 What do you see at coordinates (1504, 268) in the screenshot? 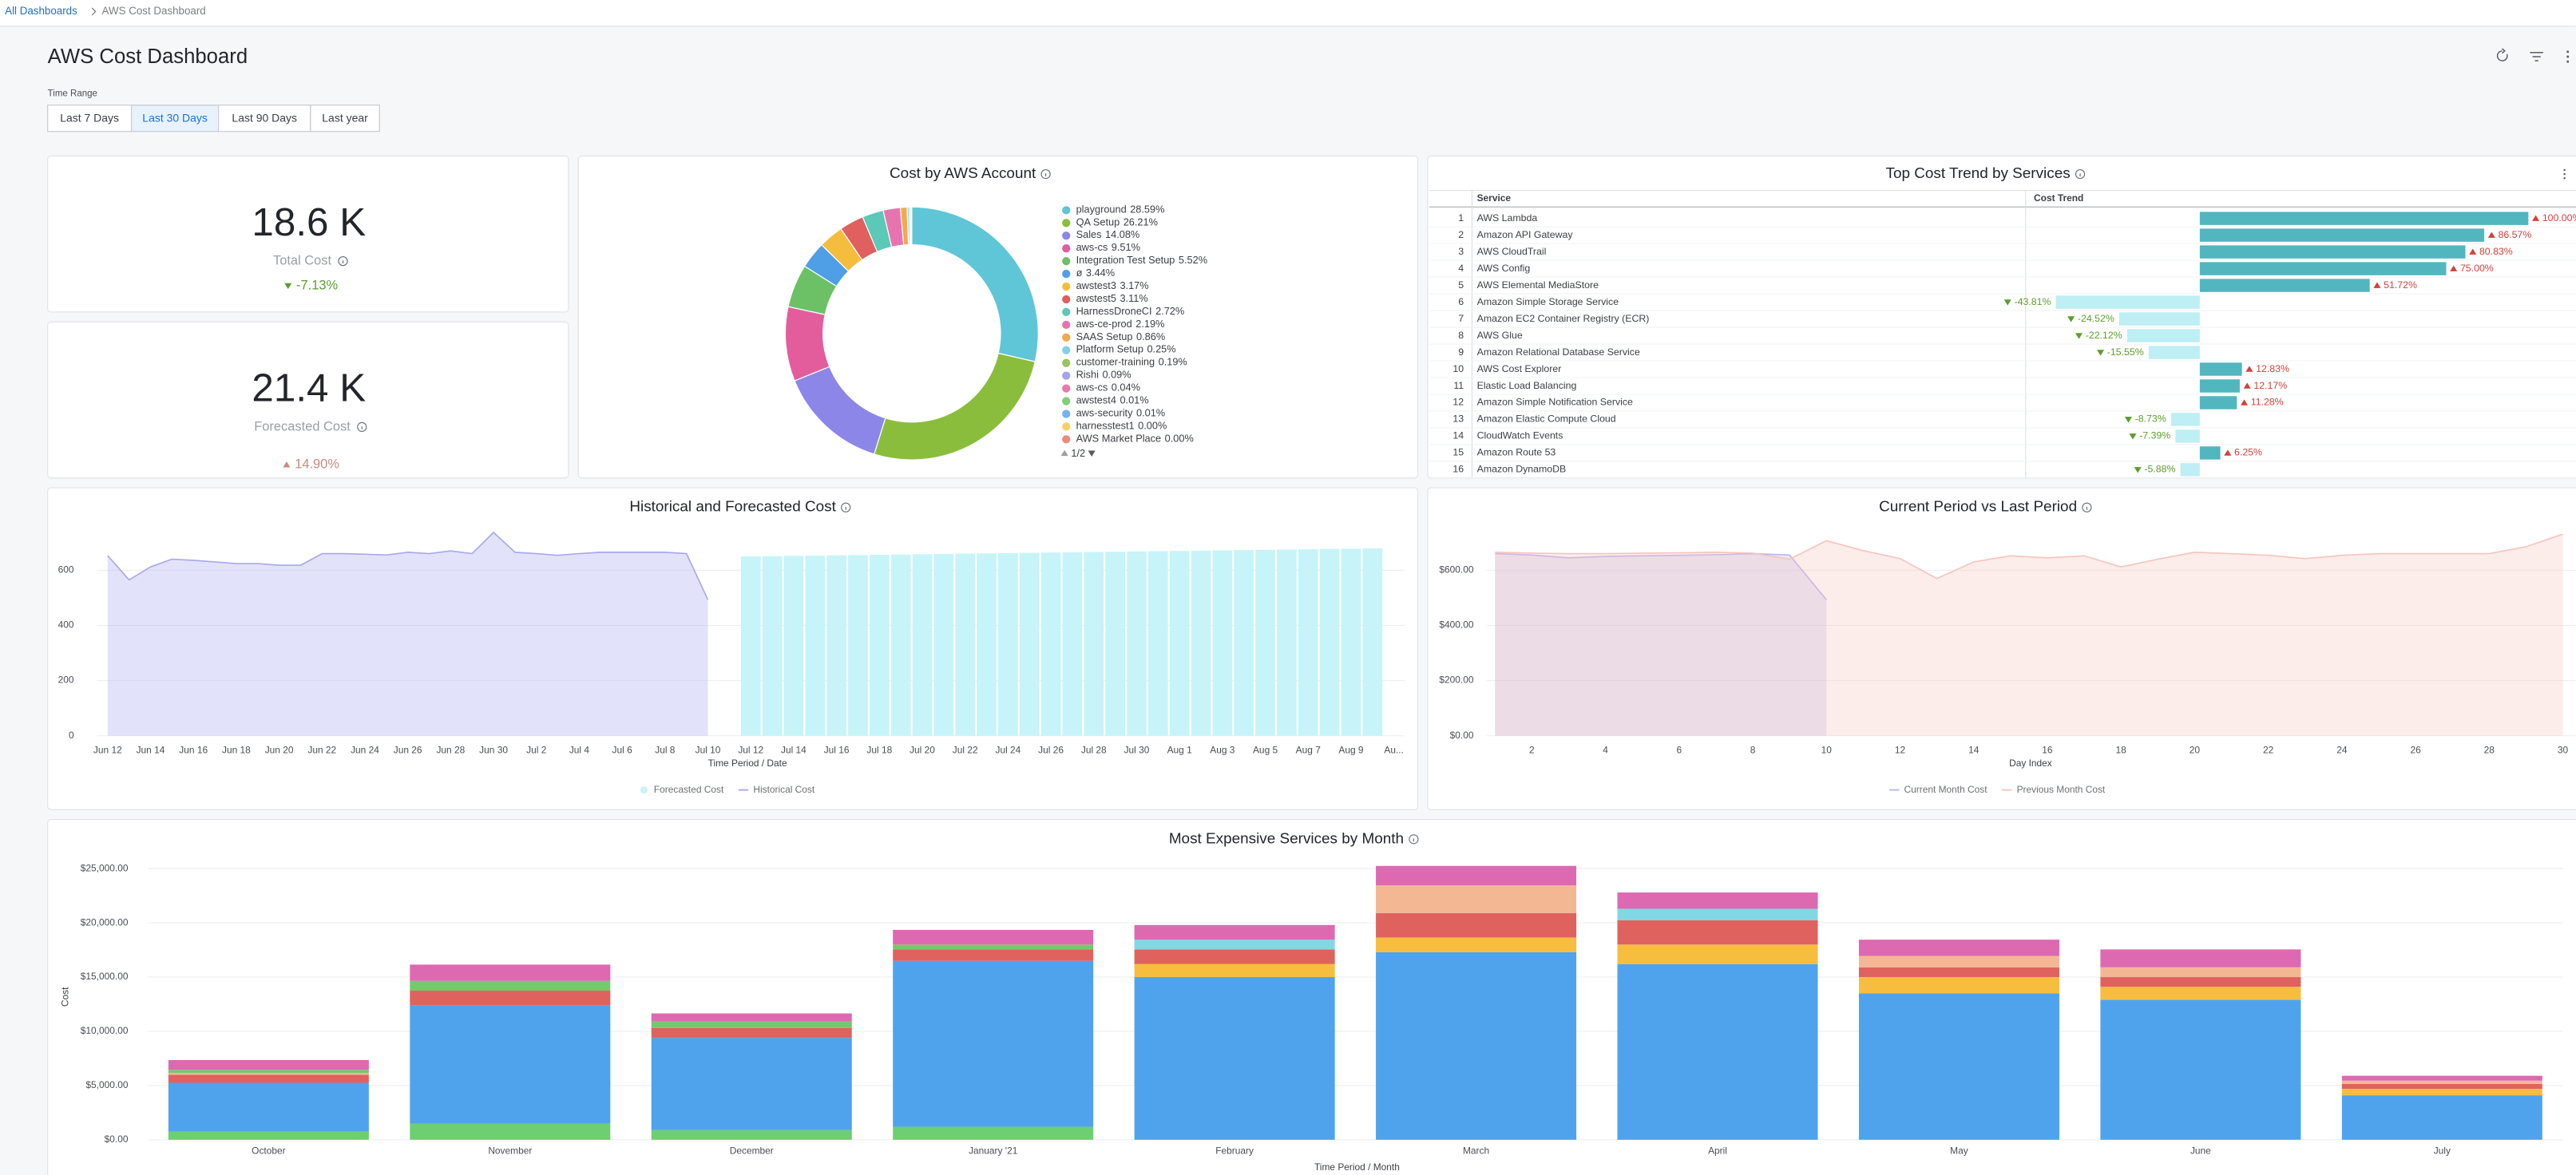
I see `service-name: AWS Config` at bounding box center [1504, 268].